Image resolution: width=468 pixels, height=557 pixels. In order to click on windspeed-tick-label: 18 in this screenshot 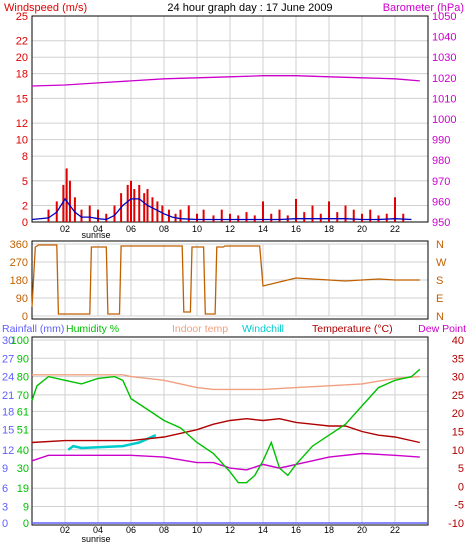, I will do `click(22, 75)`.